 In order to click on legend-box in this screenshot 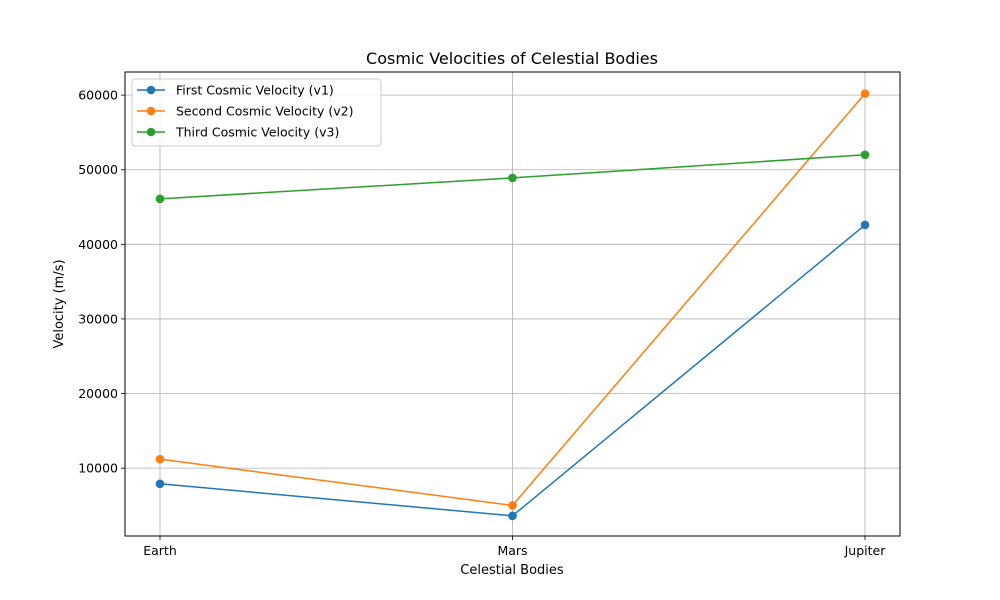, I will do `click(256, 112)`.